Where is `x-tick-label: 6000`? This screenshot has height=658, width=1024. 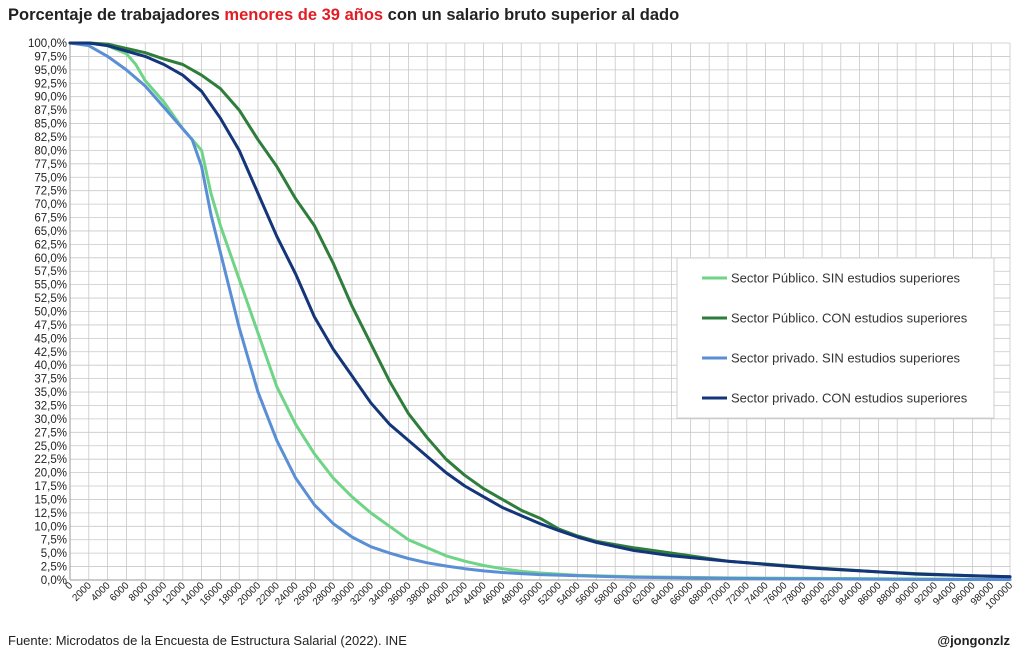
x-tick-label: 6000 is located at coordinates (120, 592).